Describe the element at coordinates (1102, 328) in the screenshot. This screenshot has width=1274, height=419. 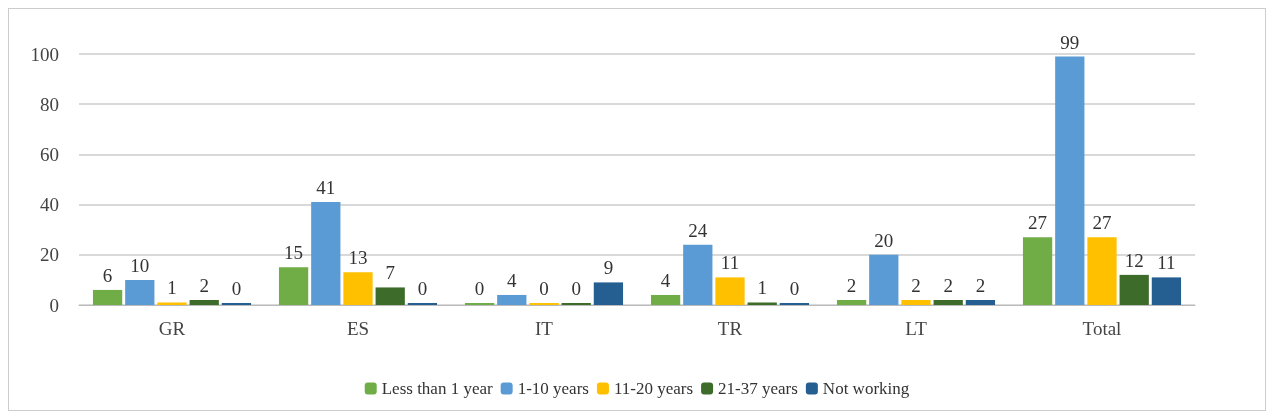
I see `x-tick-label: Total` at that location.